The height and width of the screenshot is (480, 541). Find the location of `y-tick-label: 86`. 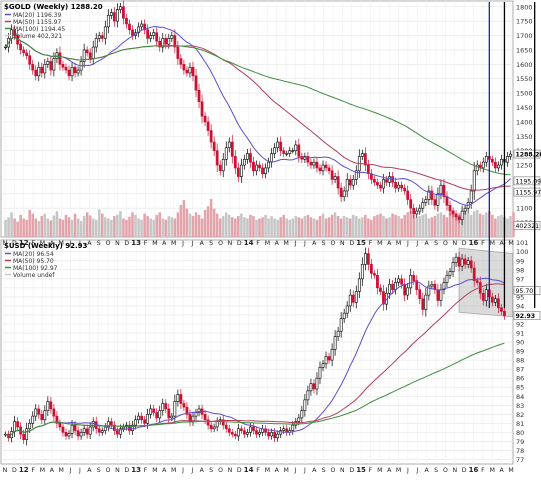

y-tick-label: 86 is located at coordinates (520, 379).